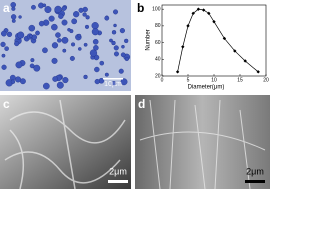  Describe the element at coordinates (6, 8) in the screenshot. I see `panel-label: a` at that location.